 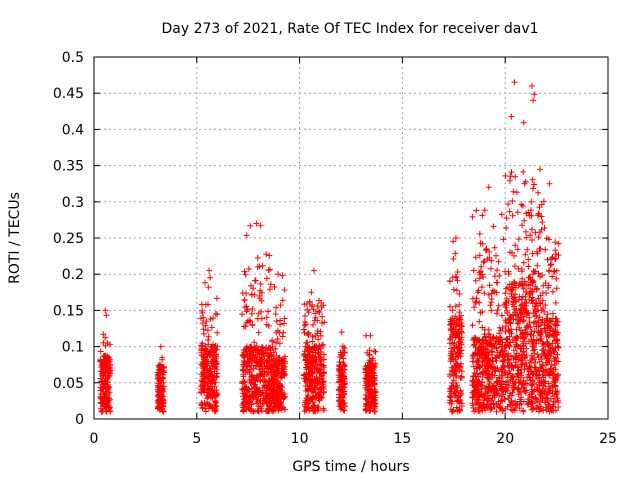 What do you see at coordinates (94, 439) in the screenshot?
I see `x-tick-label: 0` at bounding box center [94, 439].